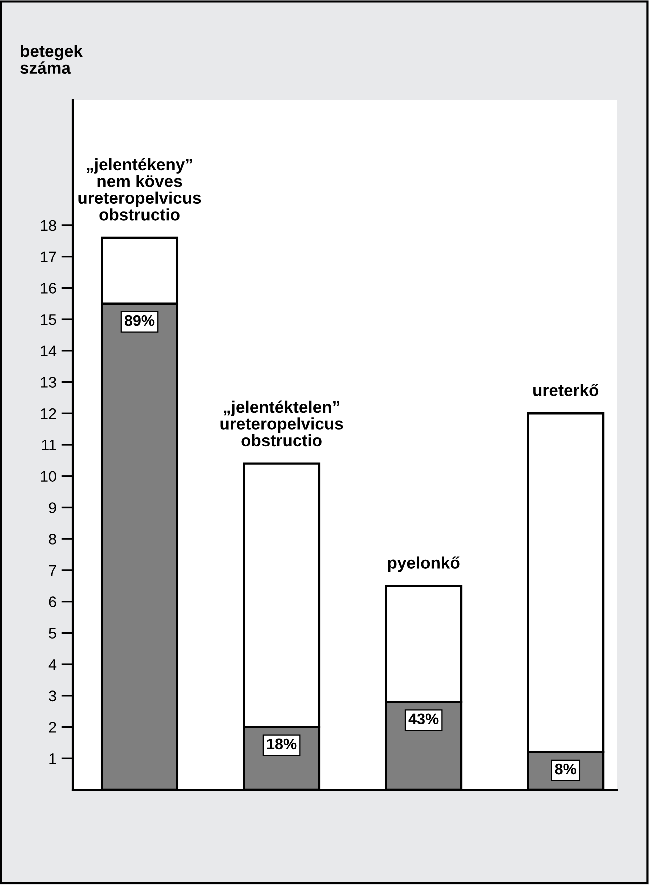  What do you see at coordinates (48, 476) in the screenshot?
I see `y-tick-label: 10` at bounding box center [48, 476].